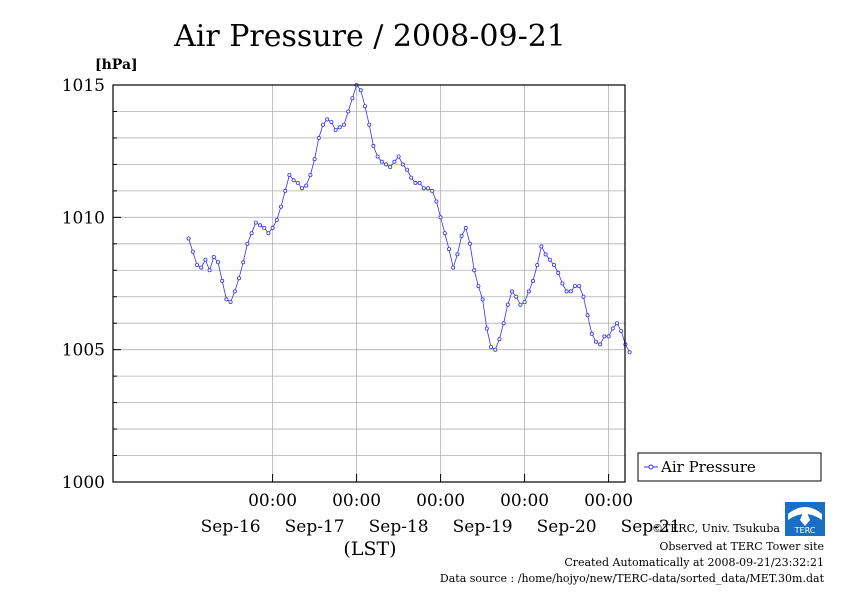  What do you see at coordinates (91, 284) in the screenshot?
I see `y-axis-ticks: 1000 1005 1010 1015` at bounding box center [91, 284].